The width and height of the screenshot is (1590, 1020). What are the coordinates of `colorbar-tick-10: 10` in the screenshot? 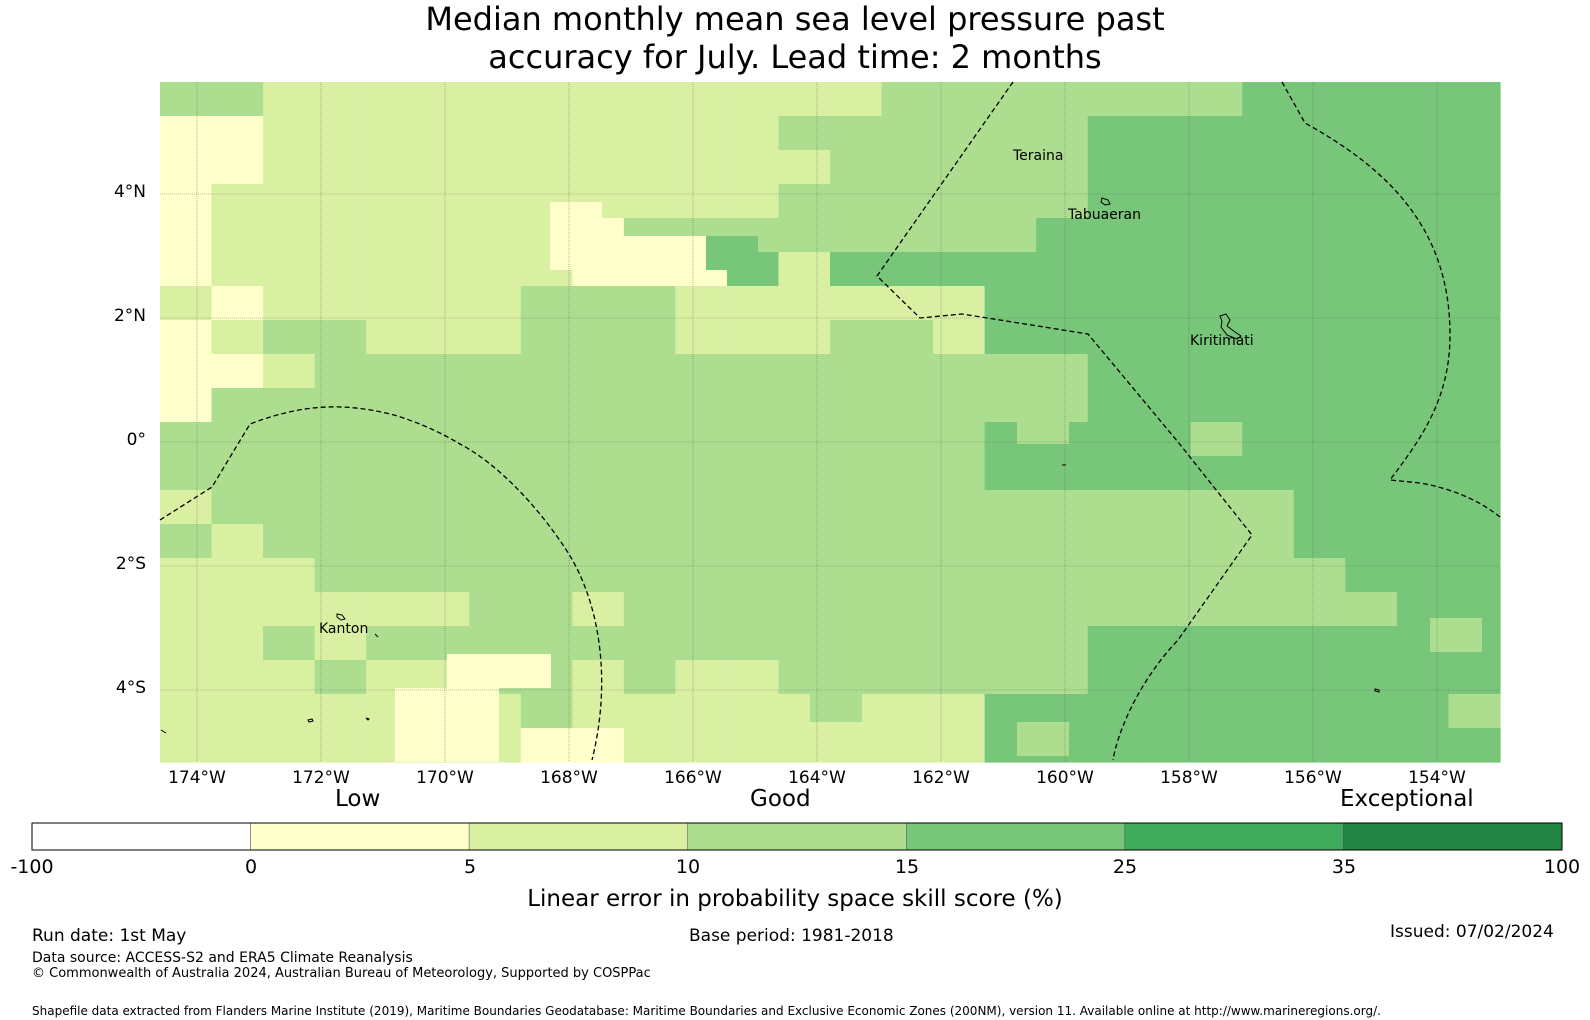 It's located at (688, 867).